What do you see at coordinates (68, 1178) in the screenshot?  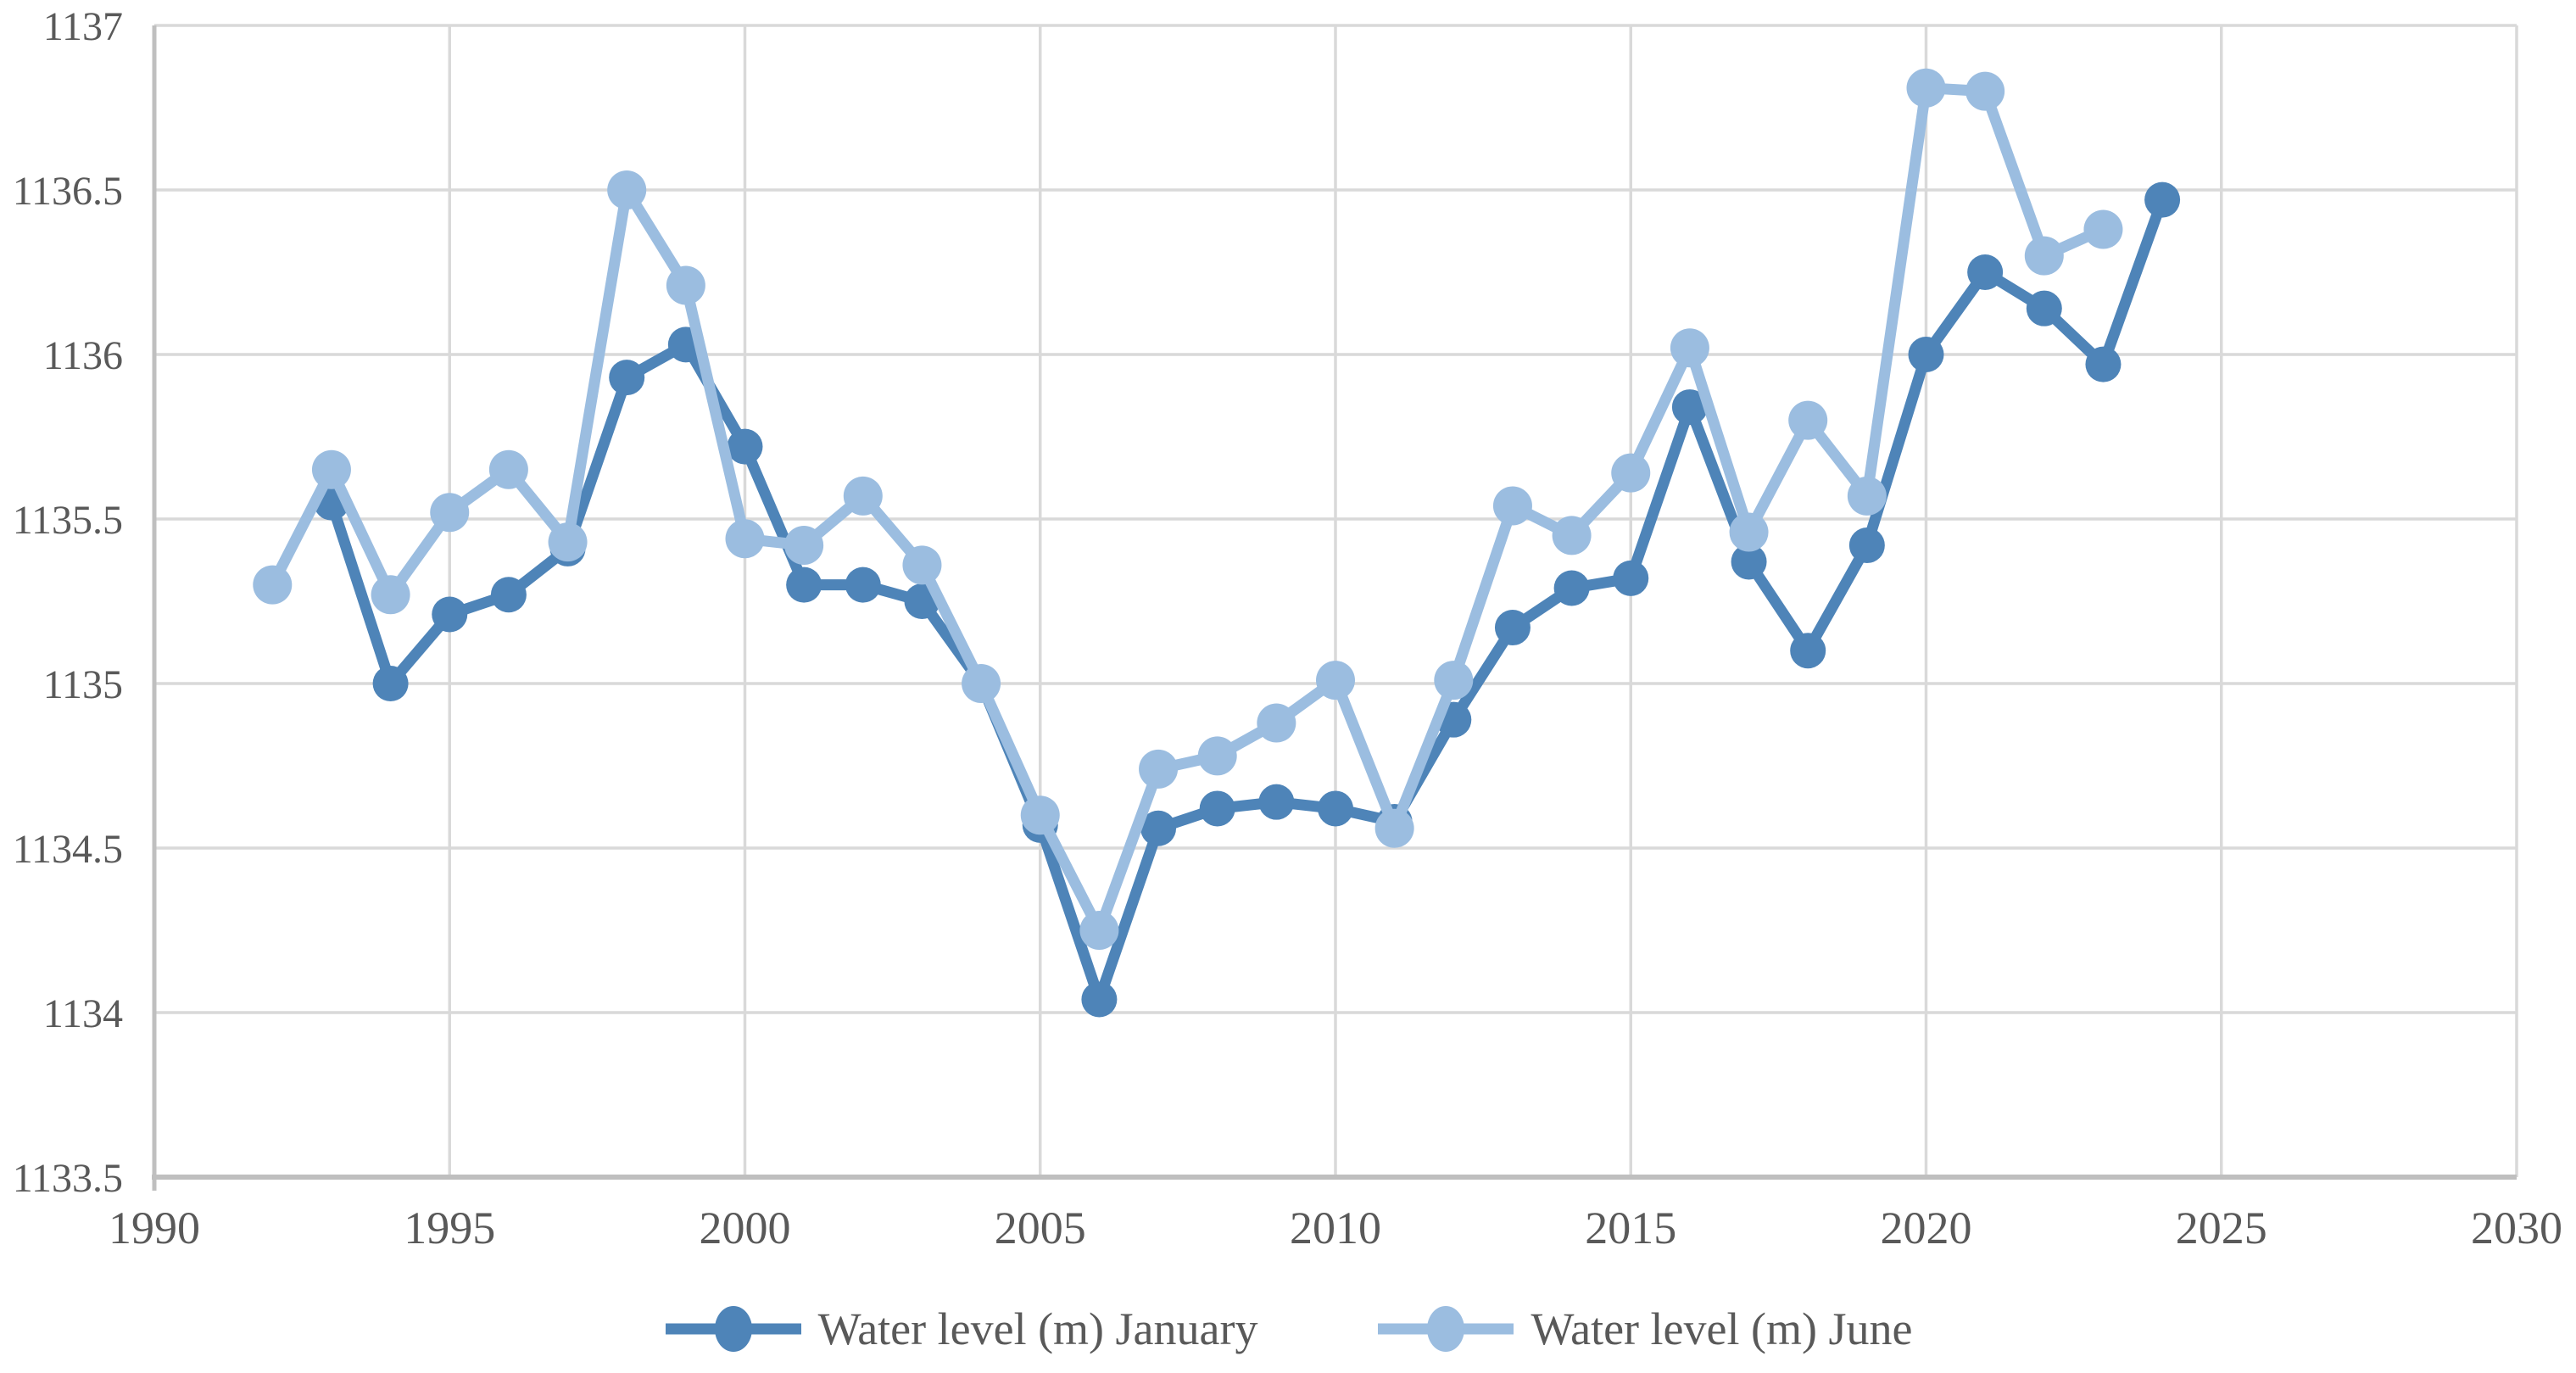 I see `y-axis-tick-label: 1133.5` at bounding box center [68, 1178].